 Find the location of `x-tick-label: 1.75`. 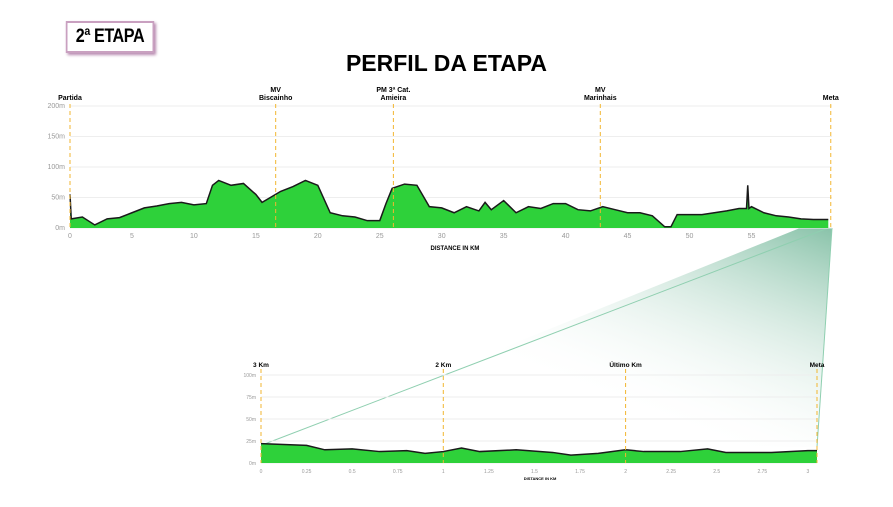

x-tick-label: 1.75 is located at coordinates (580, 472).